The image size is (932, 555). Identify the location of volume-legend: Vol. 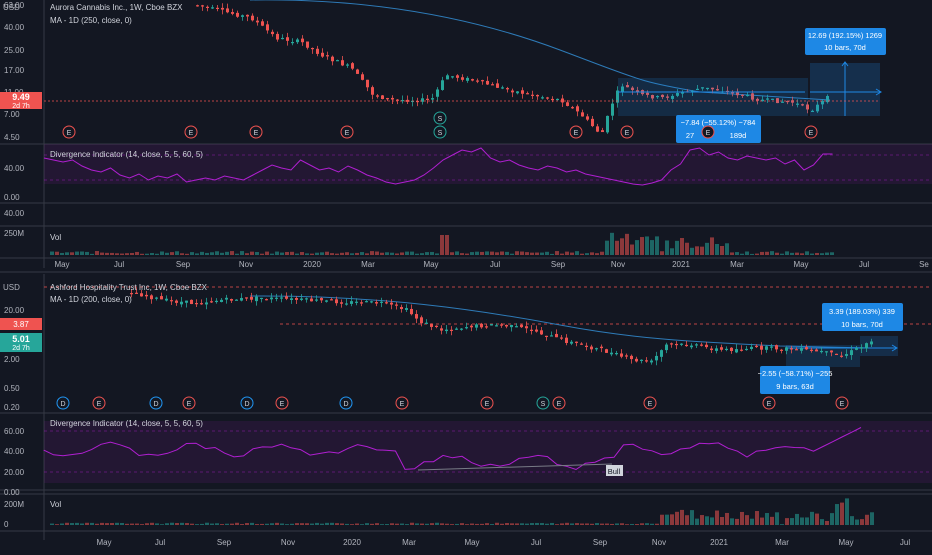
(55, 237).